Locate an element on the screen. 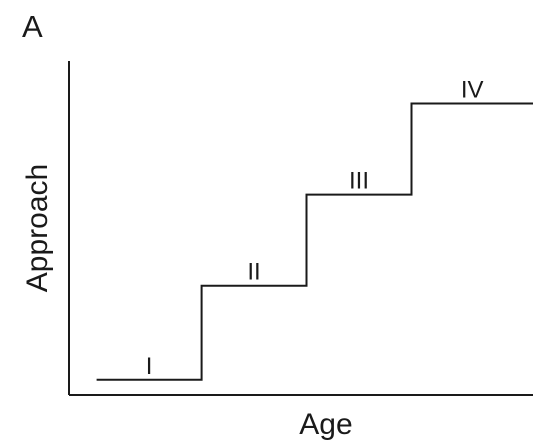  x-axis-label: Age is located at coordinates (325, 424).